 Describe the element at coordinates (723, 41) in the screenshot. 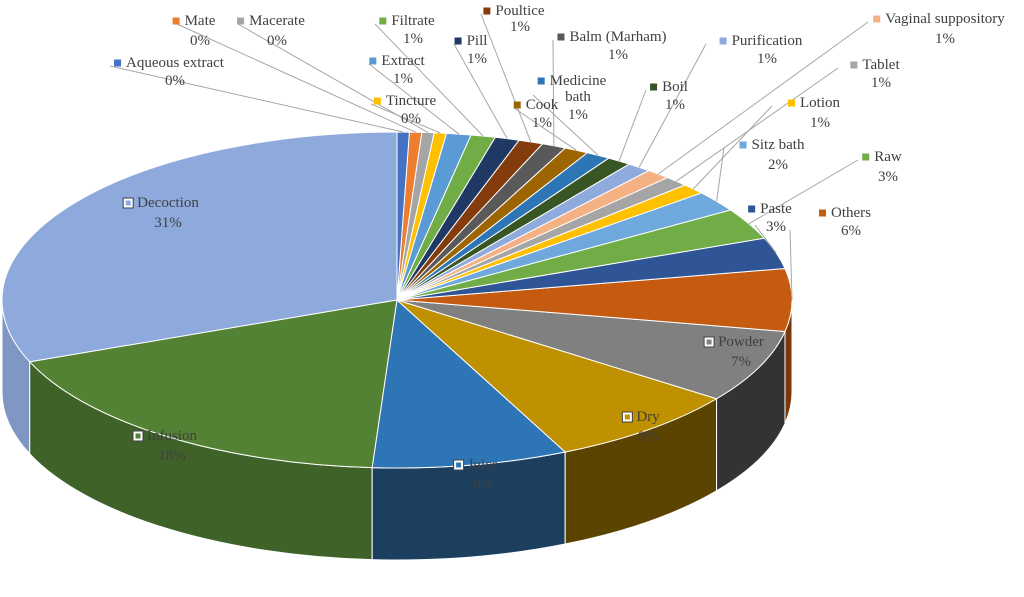

I see `legend-swatch-purification` at that location.